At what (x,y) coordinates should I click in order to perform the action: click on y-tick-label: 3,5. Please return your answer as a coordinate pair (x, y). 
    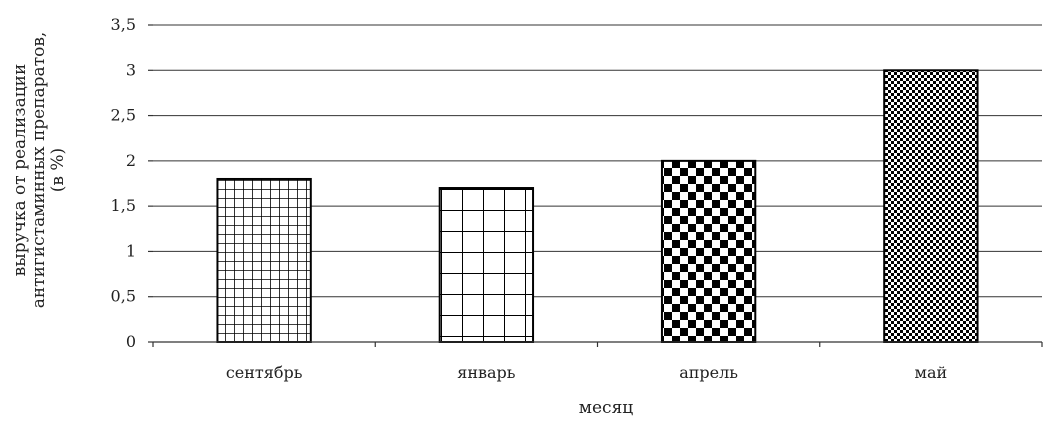
    Looking at the image, I should click on (123, 24).